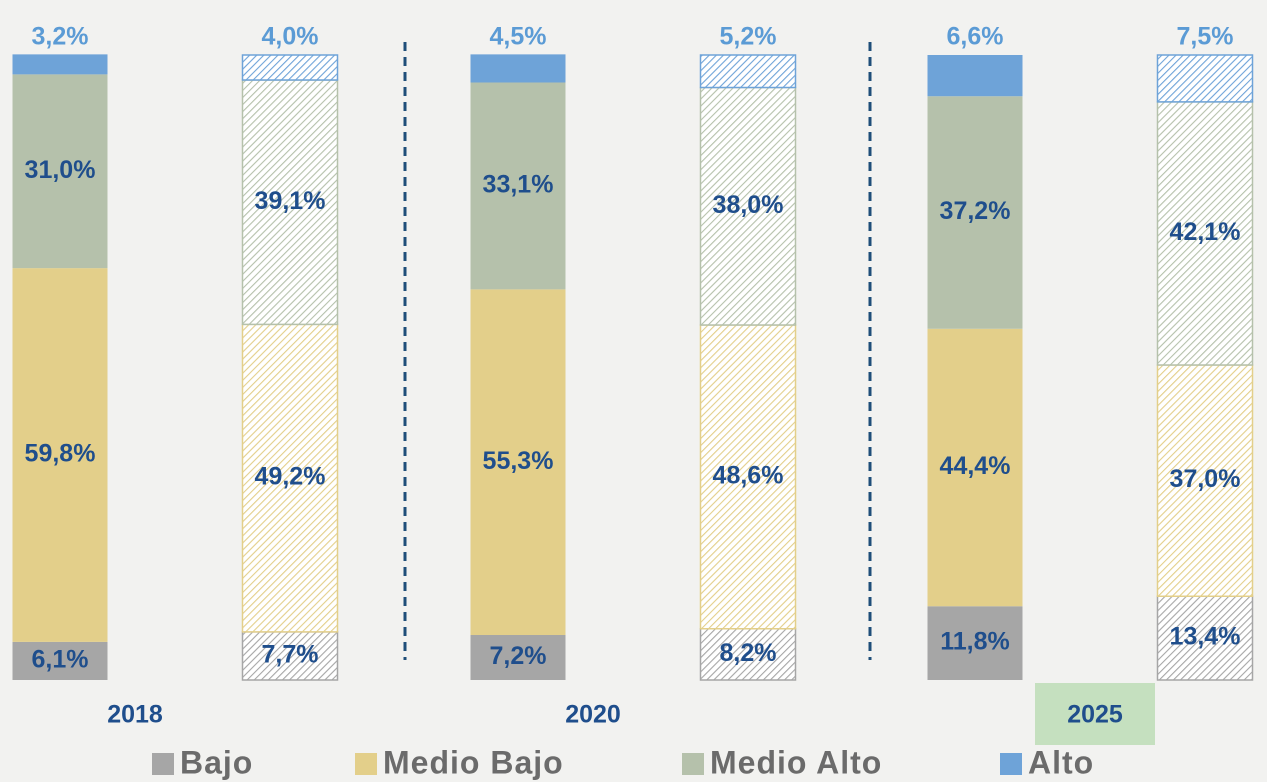  I want to click on x-tick-label: 2018, so click(135, 715).